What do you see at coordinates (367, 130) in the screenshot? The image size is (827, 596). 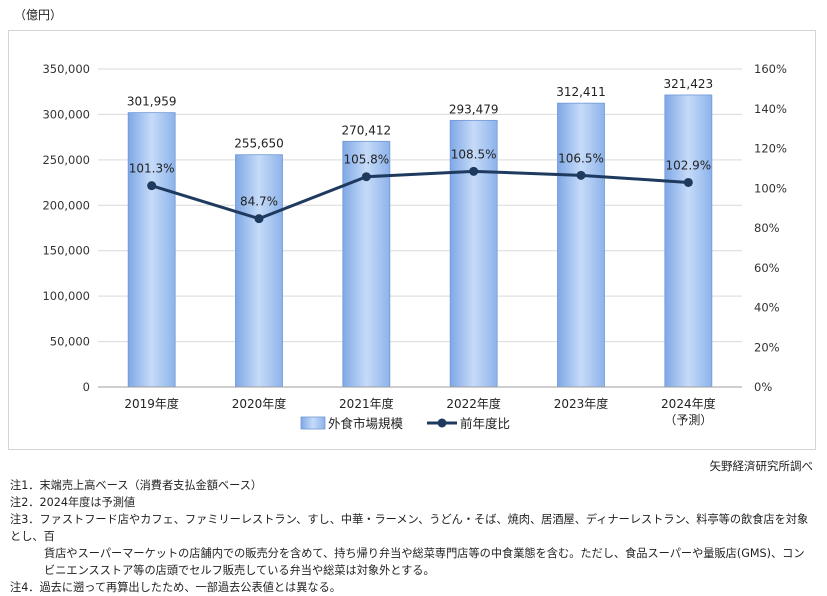 I see `bar-value-label: 270,412` at bounding box center [367, 130].